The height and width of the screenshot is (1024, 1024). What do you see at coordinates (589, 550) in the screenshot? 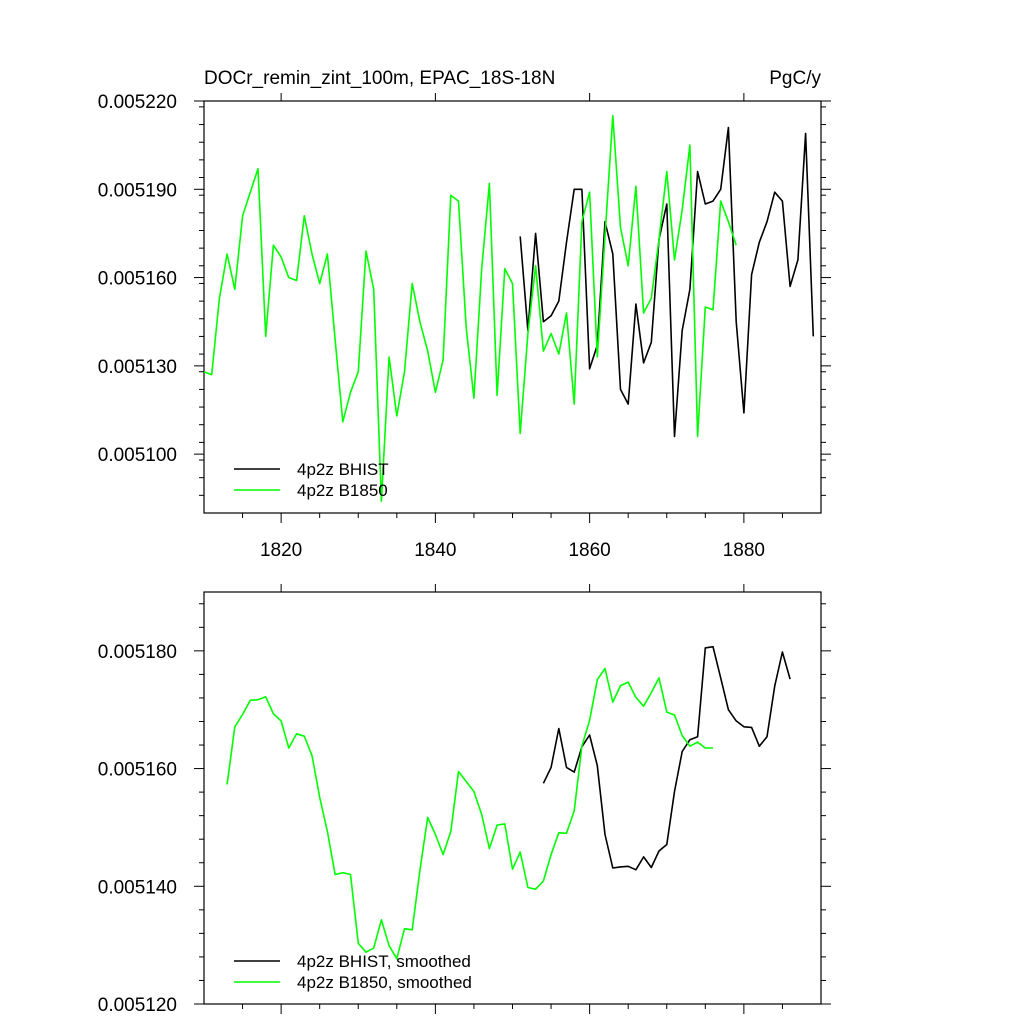
I see `x-tick-label: 1860` at bounding box center [589, 550].